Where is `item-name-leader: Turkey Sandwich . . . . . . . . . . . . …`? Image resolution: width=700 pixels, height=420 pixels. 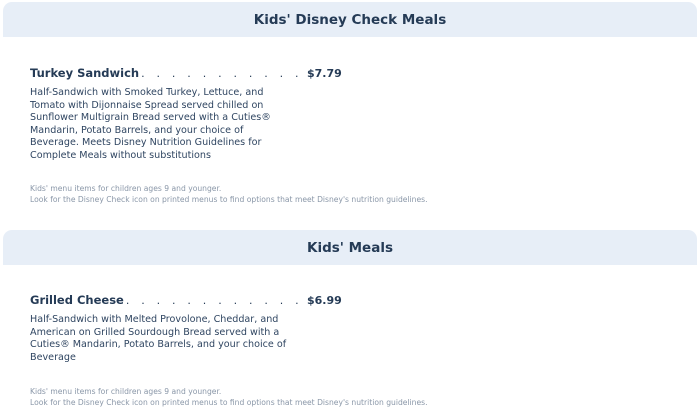
item-name-leader: Turkey Sandwich . . . . . . . . . . . . … is located at coordinates (164, 73).